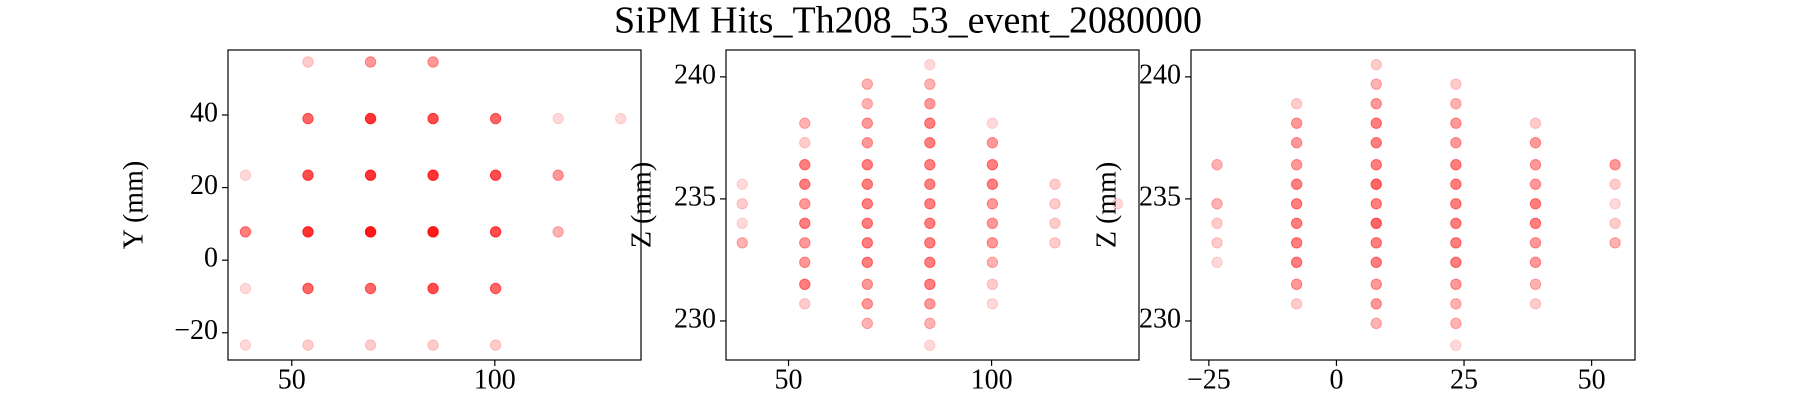 The image size is (1800, 400). Describe the element at coordinates (1464, 379) in the screenshot. I see `x-tick-label: 25` at that location.